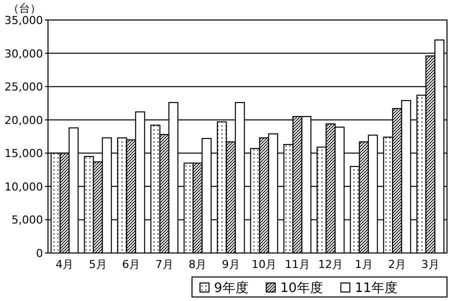 The width and height of the screenshot is (450, 301). What do you see at coordinates (23, 153) in the screenshot?
I see `y-tick-label: 15,000` at bounding box center [23, 153].